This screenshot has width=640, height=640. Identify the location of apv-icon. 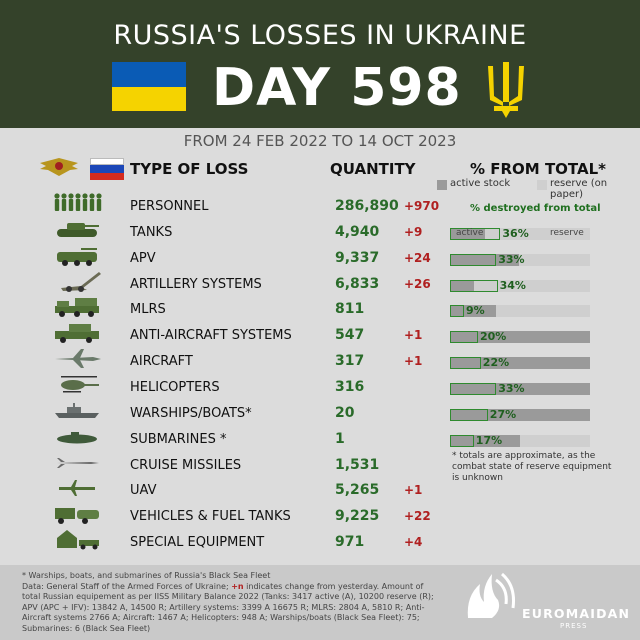
(77, 256).